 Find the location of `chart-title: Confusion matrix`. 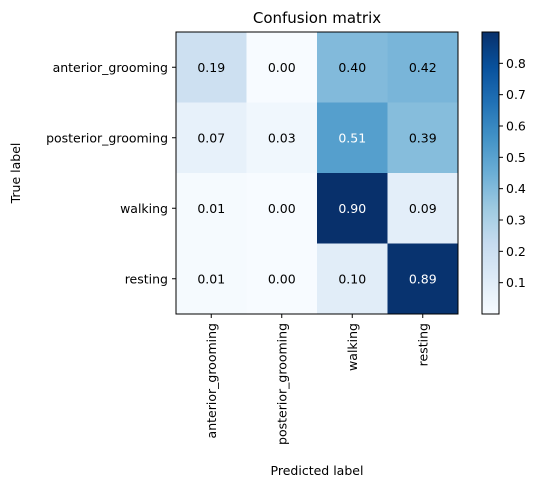

chart-title: Confusion matrix is located at coordinates (317, 18).